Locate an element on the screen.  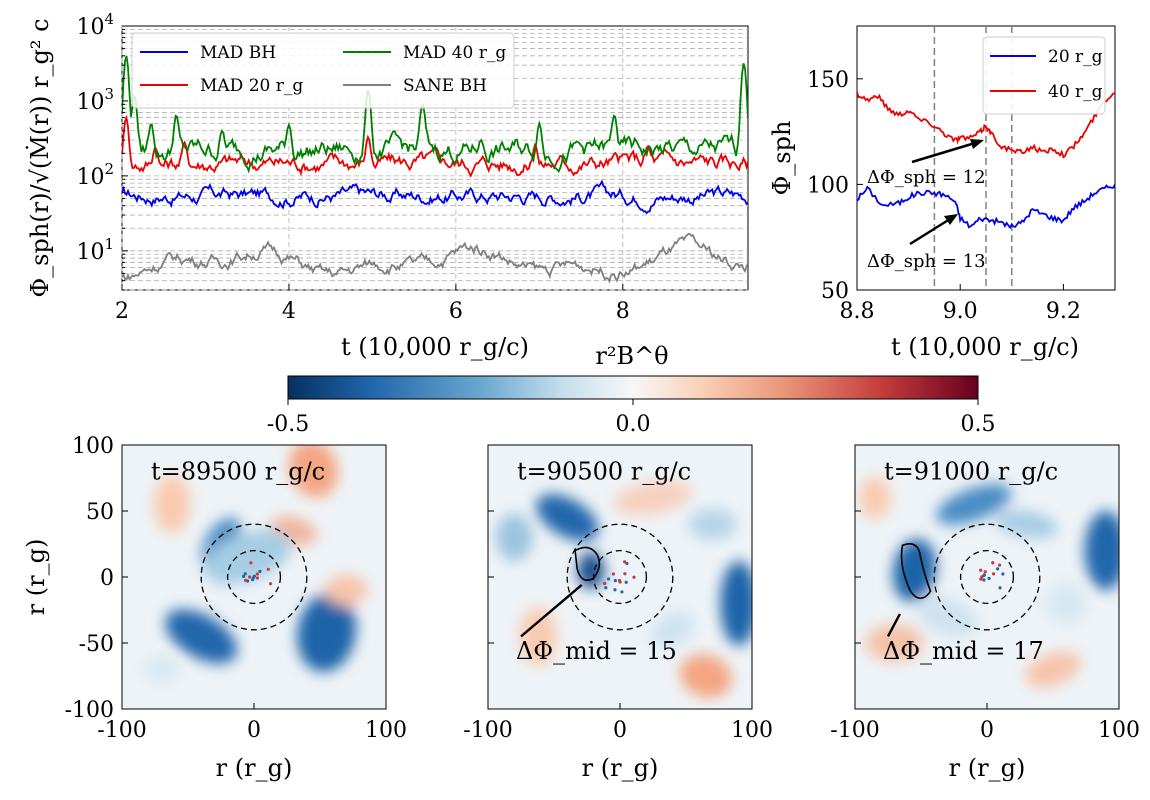
y-tick-label: 150 is located at coordinates (828, 80).